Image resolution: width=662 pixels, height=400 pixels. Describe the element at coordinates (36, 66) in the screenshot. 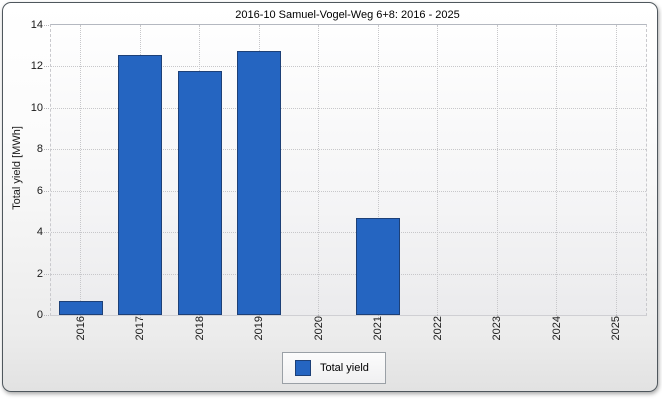

I see `y-tick-label: 12` at that location.